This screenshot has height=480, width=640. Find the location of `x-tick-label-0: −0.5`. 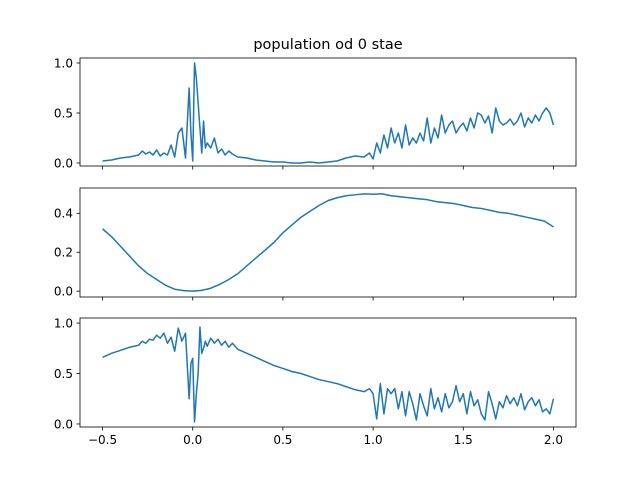

x-tick-label-0: −0.5 is located at coordinates (102, 440).